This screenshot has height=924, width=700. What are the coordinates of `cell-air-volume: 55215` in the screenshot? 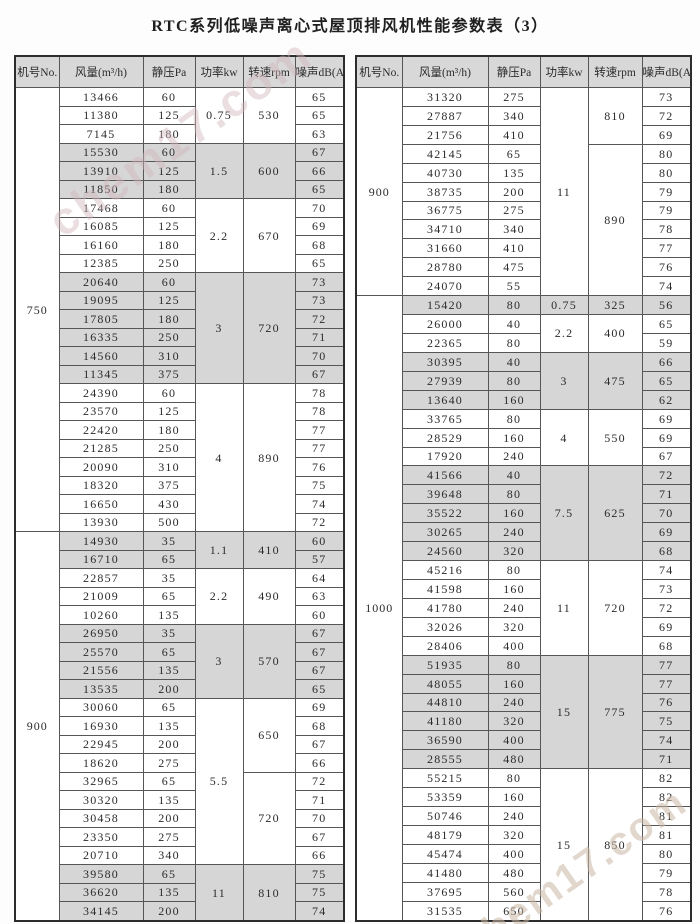 It's located at (445, 778).